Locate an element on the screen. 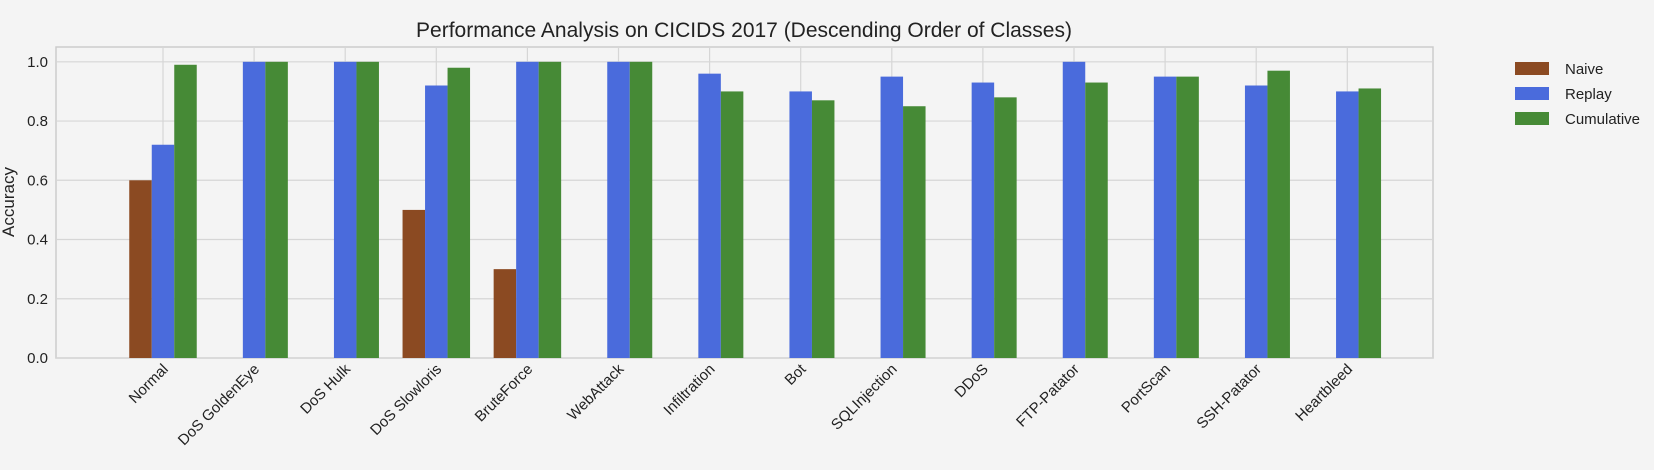  x-tick-label: DoS GoldenEye is located at coordinates (219, 405).